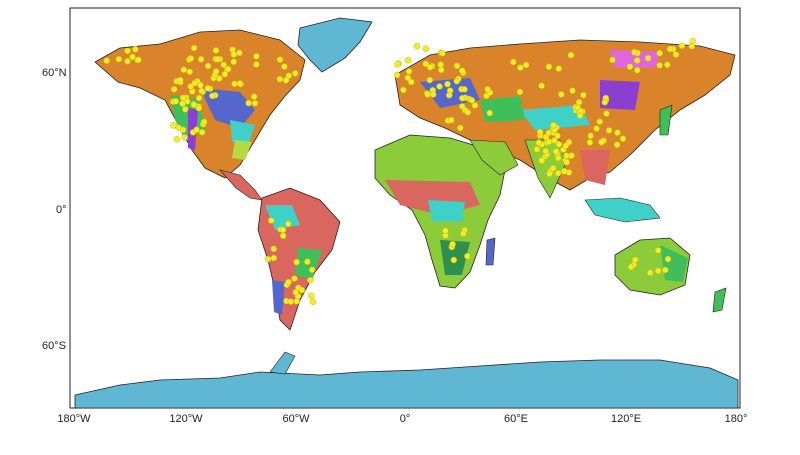 This screenshot has height=455, width=800. I want to click on asia-purple-region, so click(620, 95).